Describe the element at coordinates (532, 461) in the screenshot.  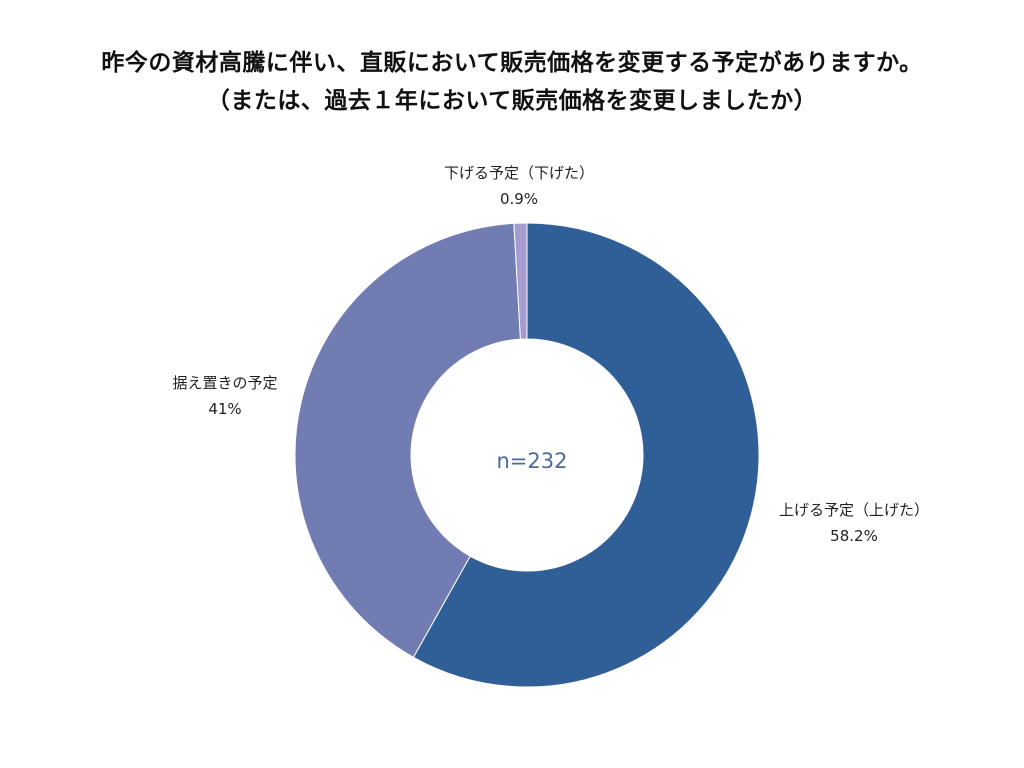
I see `sample-size-label: n=232` at that location.